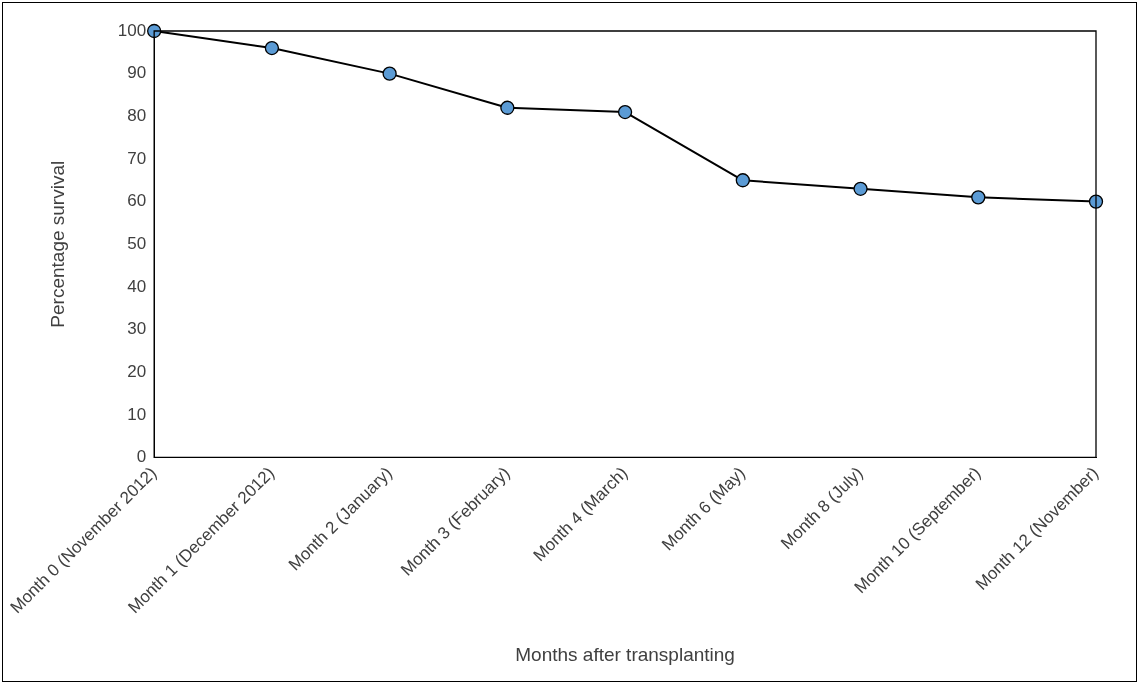  I want to click on y-tick-label: 10, so click(137, 414).